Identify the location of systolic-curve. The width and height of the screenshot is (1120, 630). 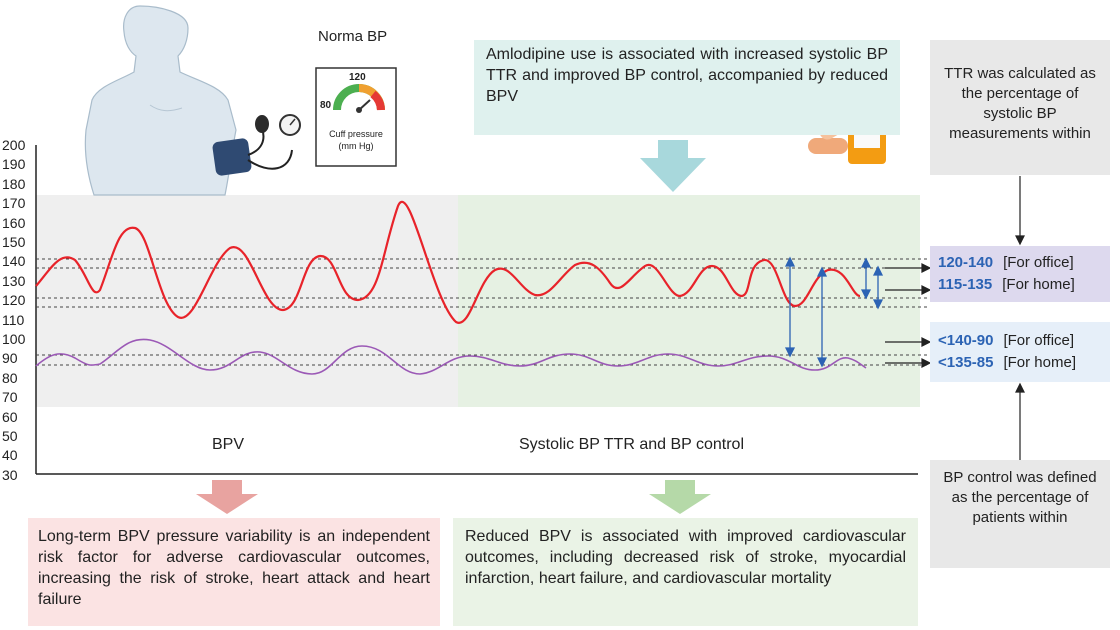
(448, 262).